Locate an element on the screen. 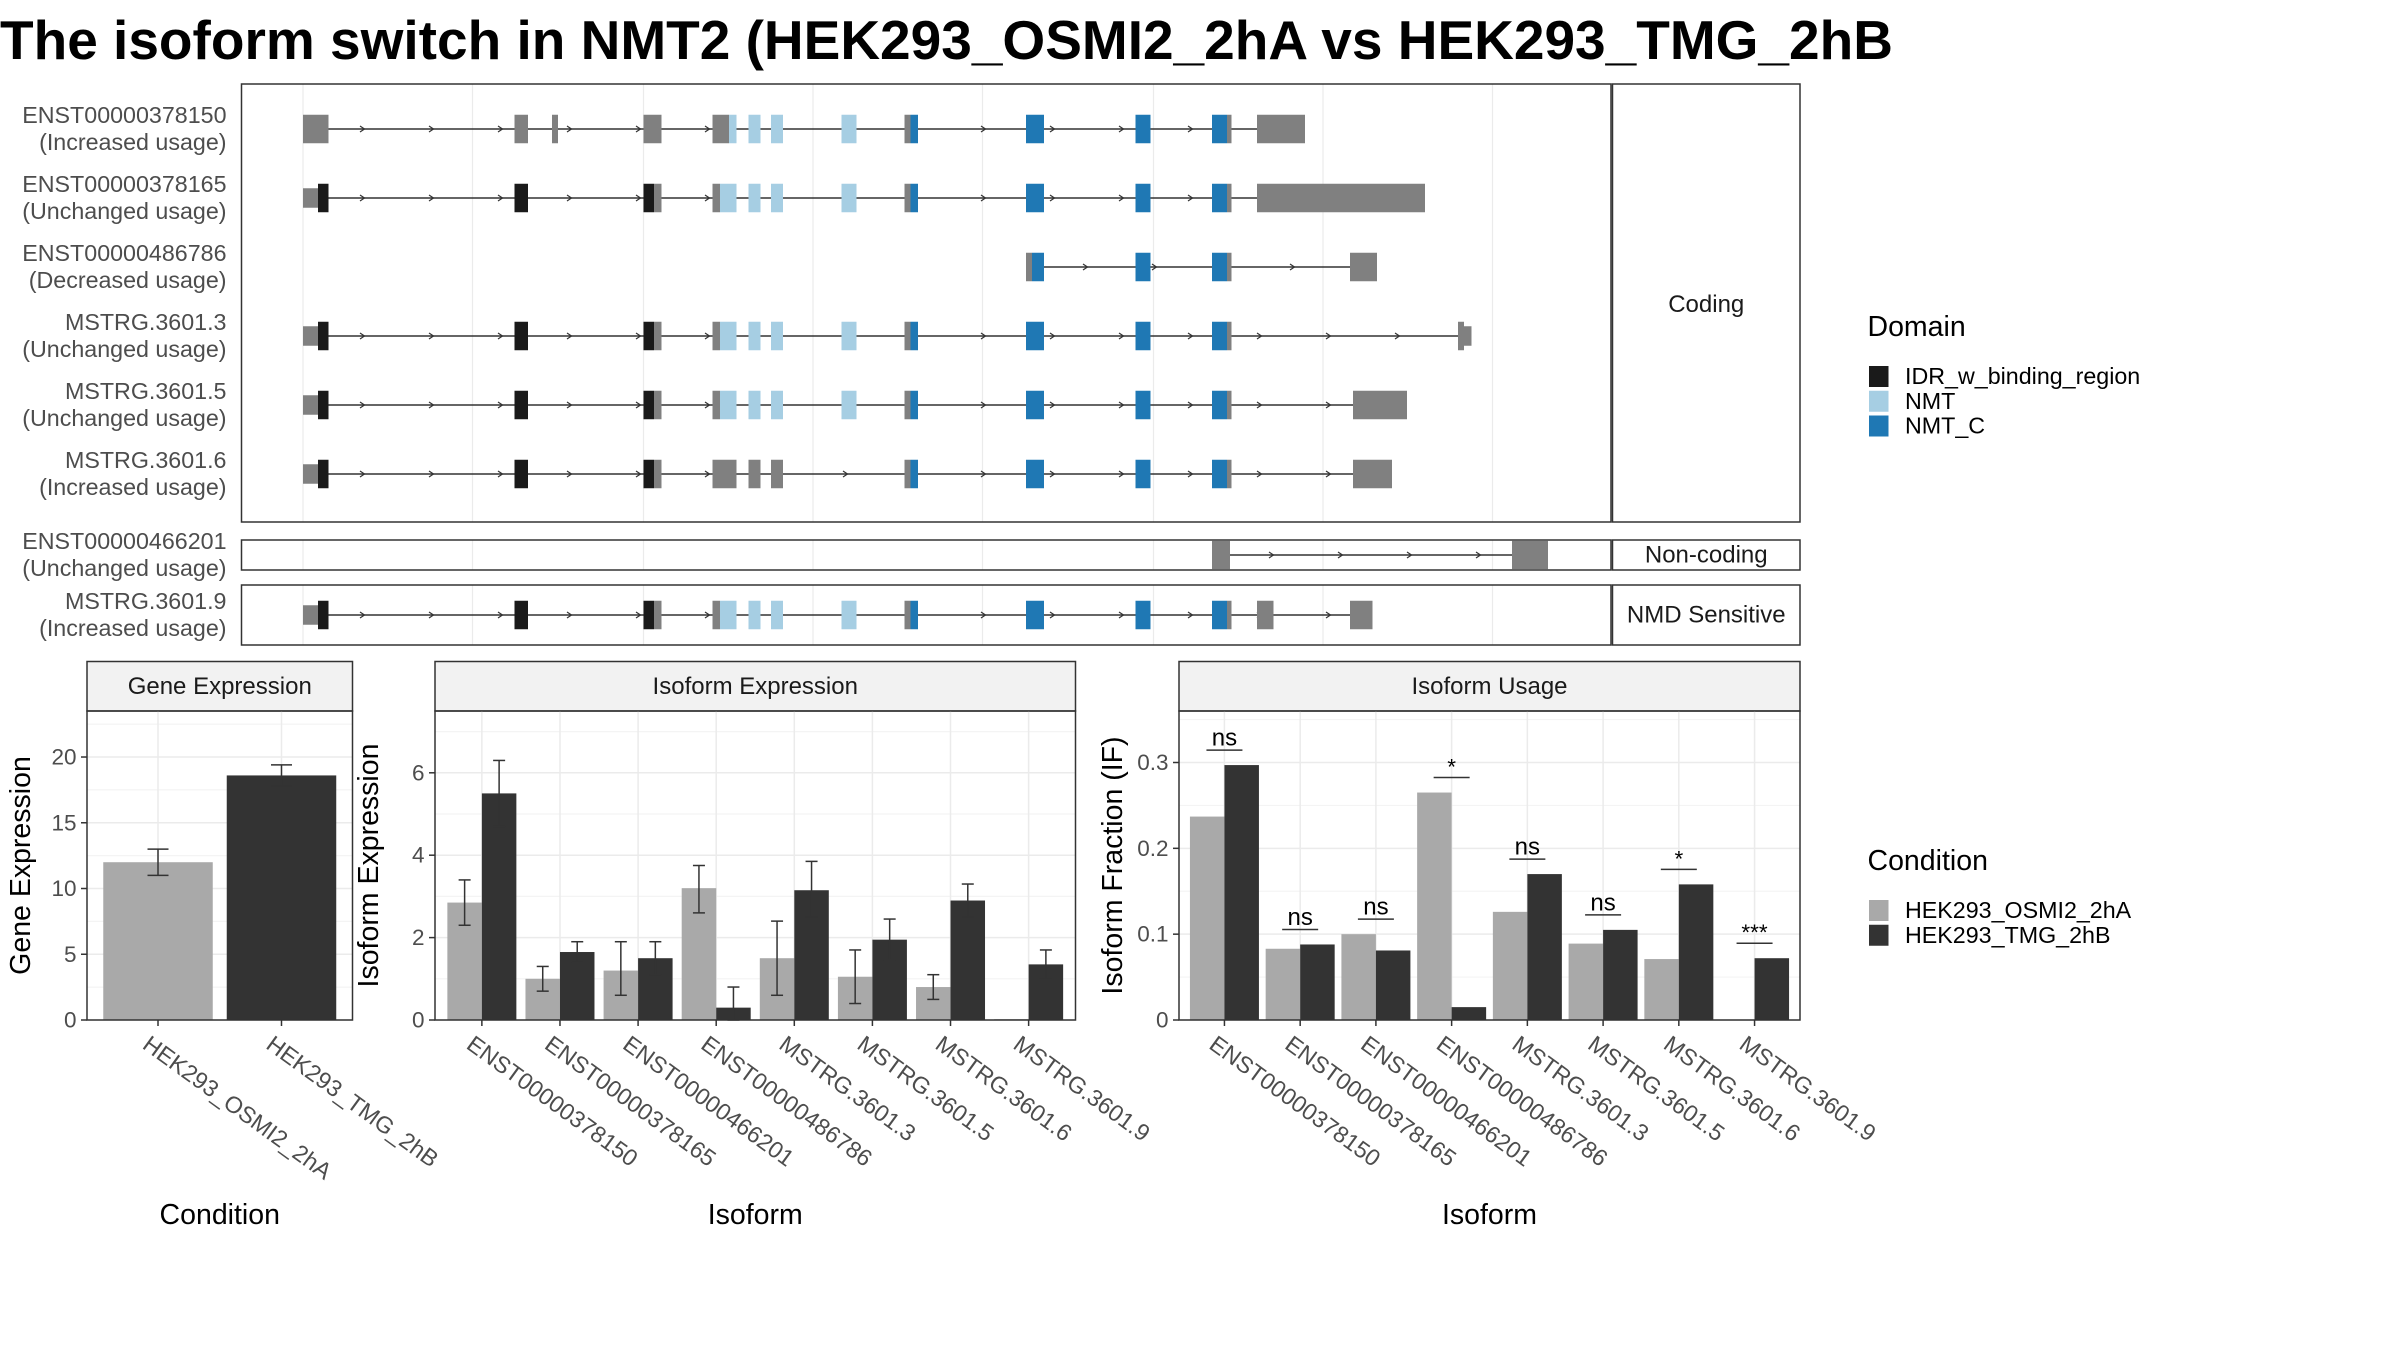  isoform-usage: (Unchanged usage) is located at coordinates (124, 418).